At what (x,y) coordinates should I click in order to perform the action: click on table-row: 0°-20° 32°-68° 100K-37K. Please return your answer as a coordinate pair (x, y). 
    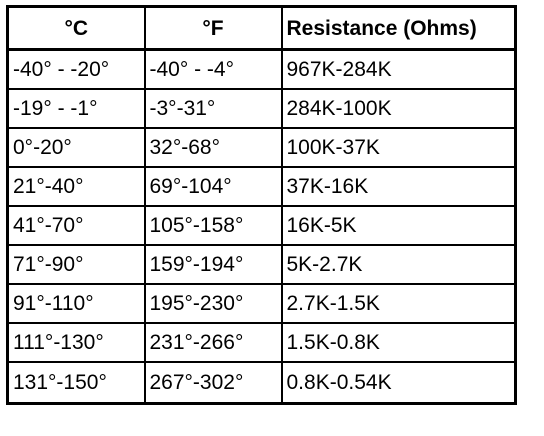
    Looking at the image, I should click on (261, 147).